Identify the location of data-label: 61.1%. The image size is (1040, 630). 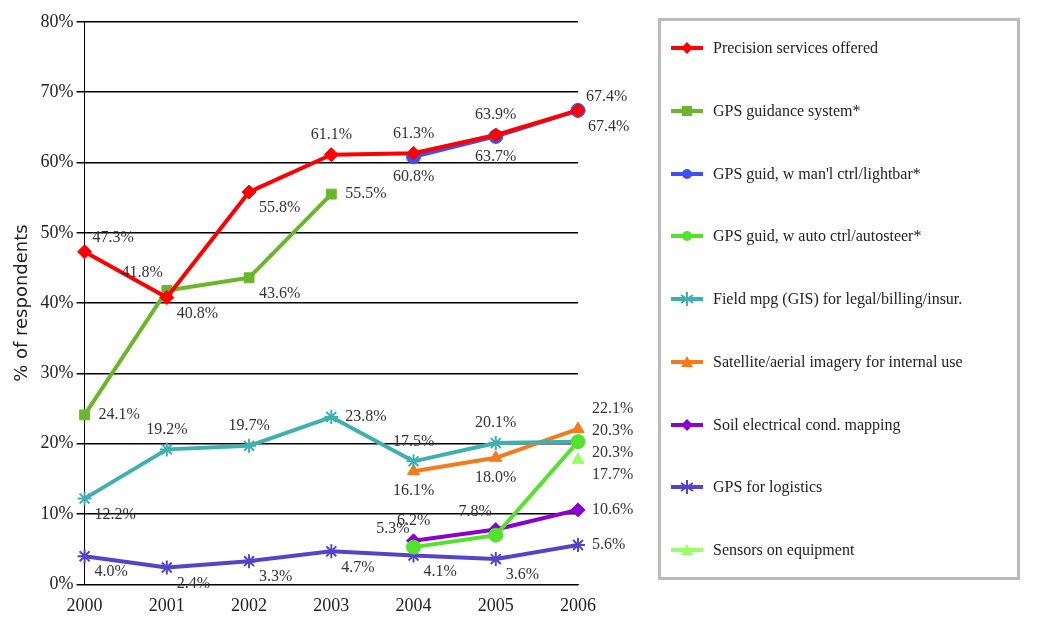
(331, 133).